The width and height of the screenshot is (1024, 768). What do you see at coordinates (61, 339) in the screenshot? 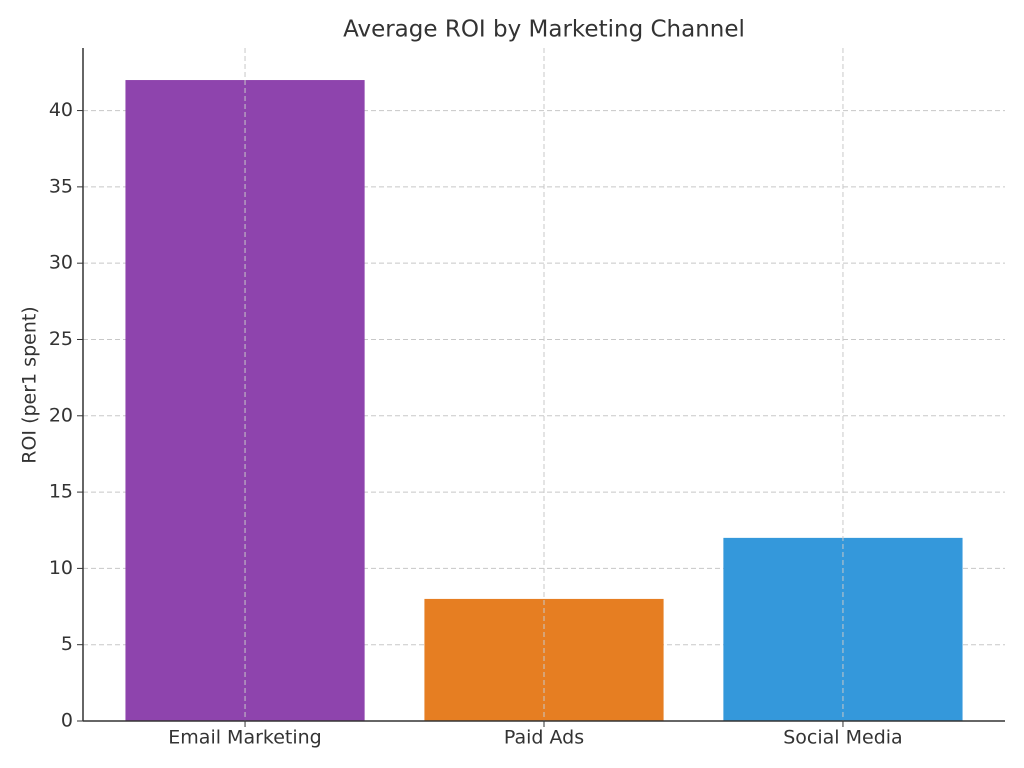
I see `y-tick-label: 25` at bounding box center [61, 339].